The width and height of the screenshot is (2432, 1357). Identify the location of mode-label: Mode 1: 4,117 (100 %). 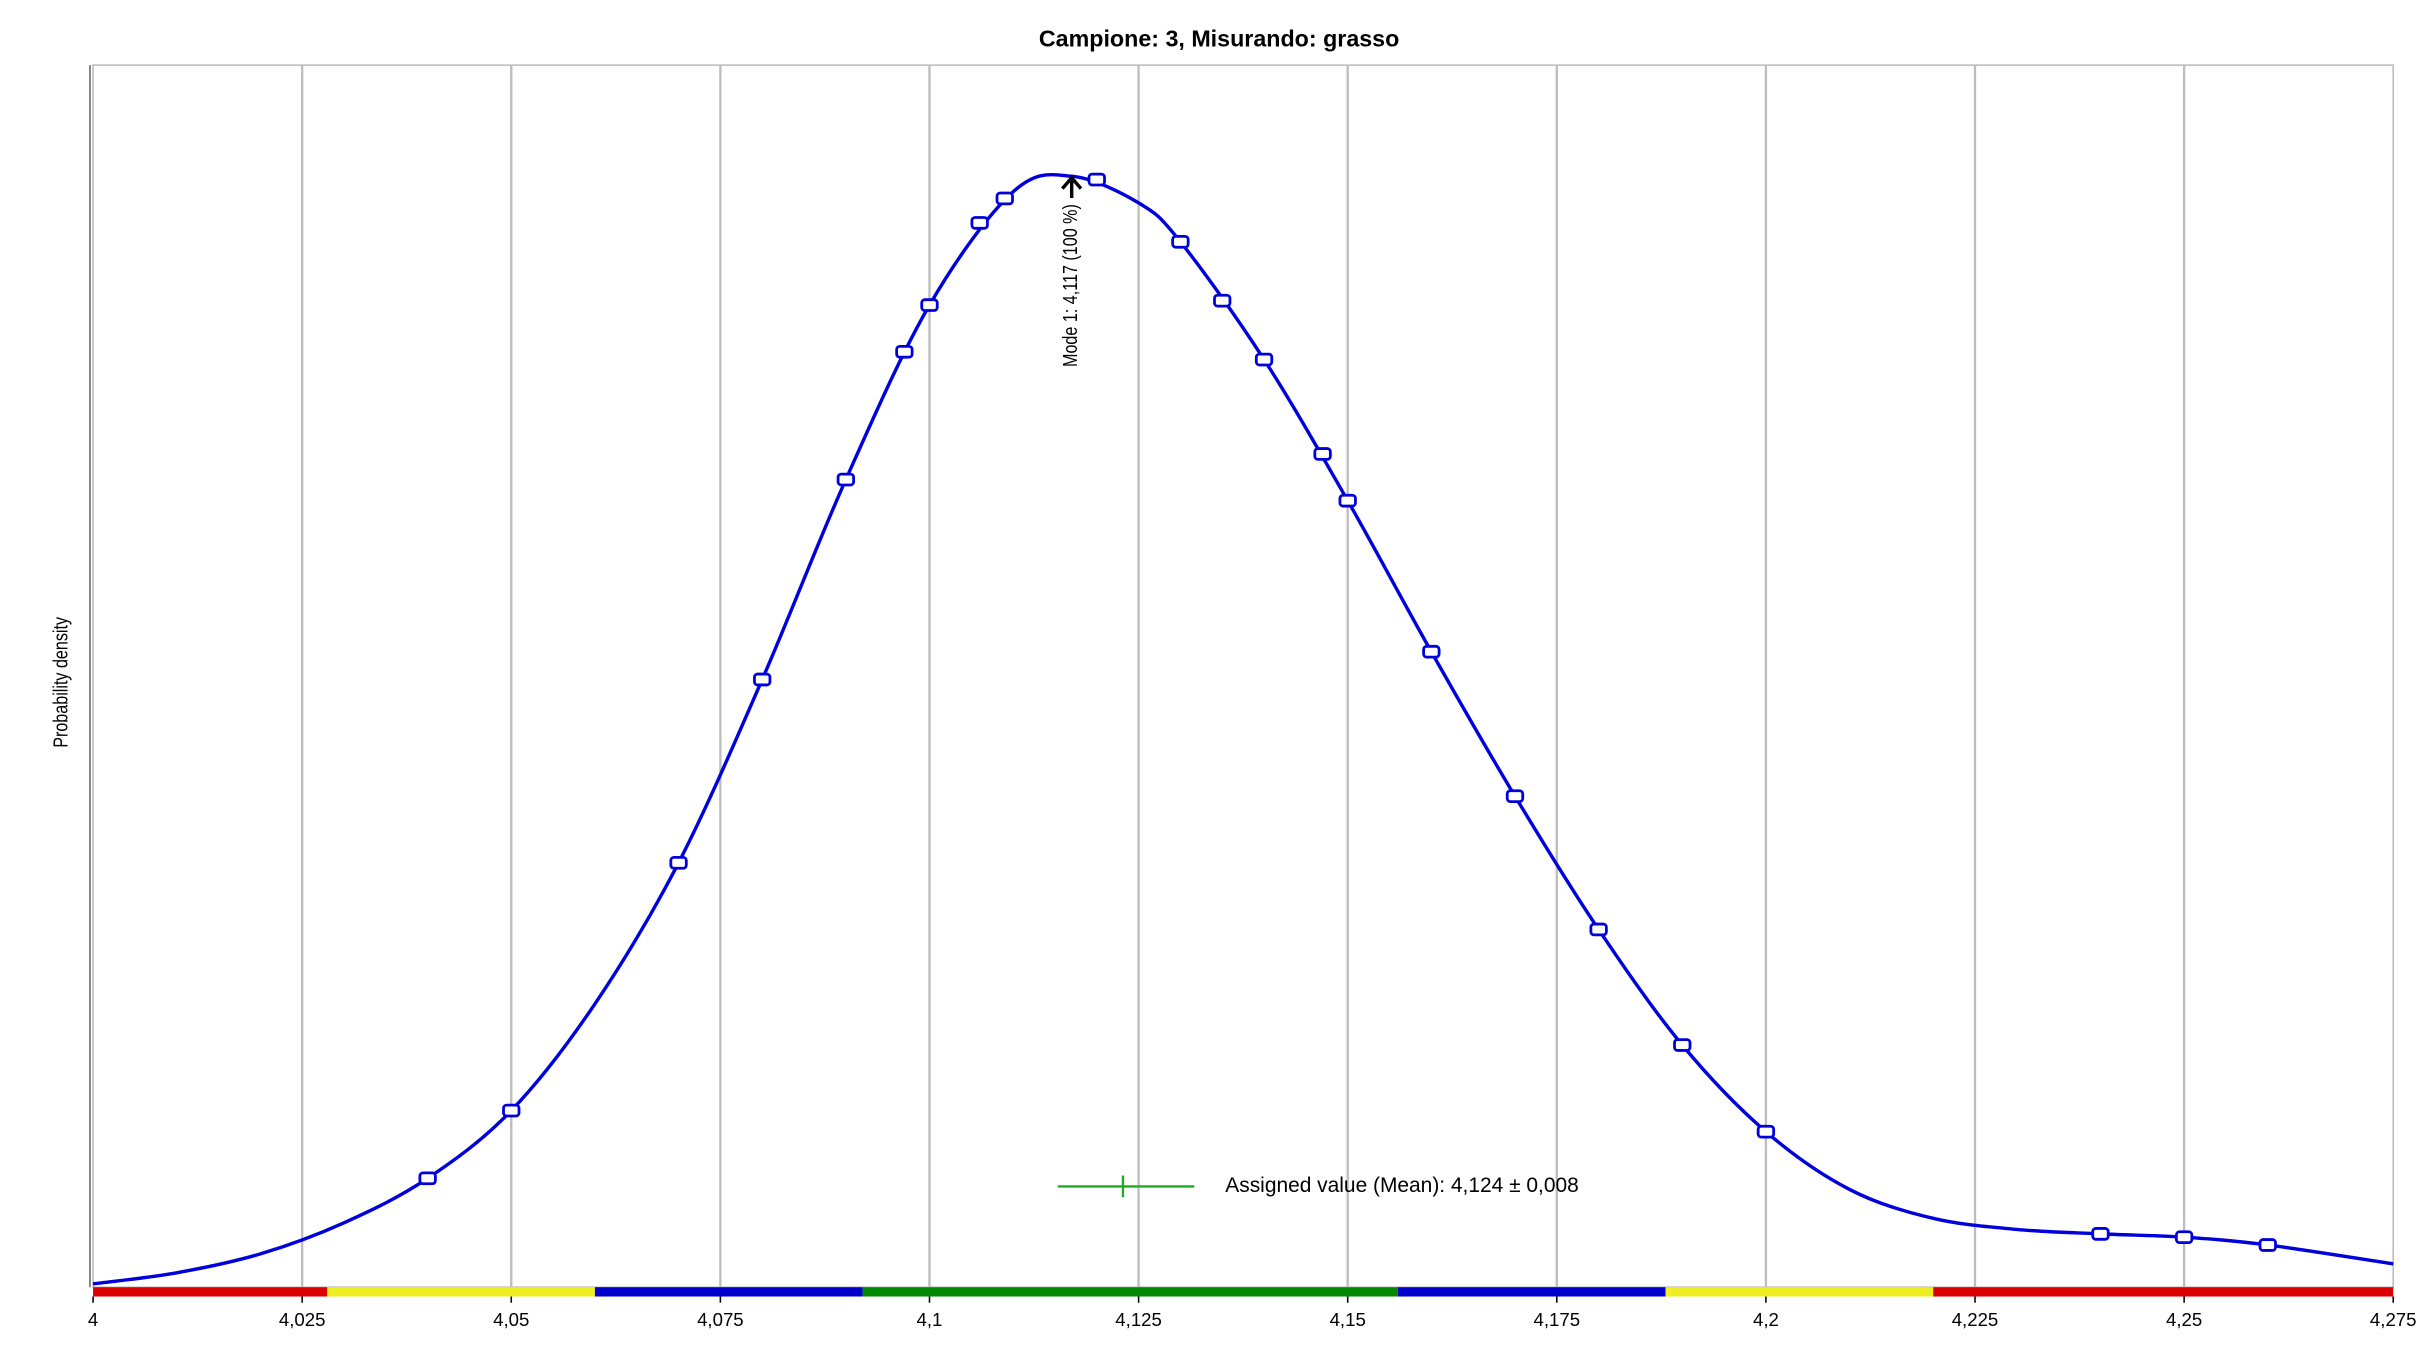
(1069, 285).